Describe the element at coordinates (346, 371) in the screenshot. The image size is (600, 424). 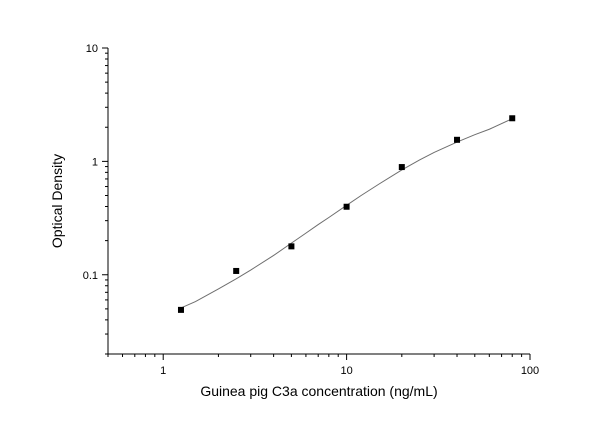
I see `x-tick-label: 10` at that location.